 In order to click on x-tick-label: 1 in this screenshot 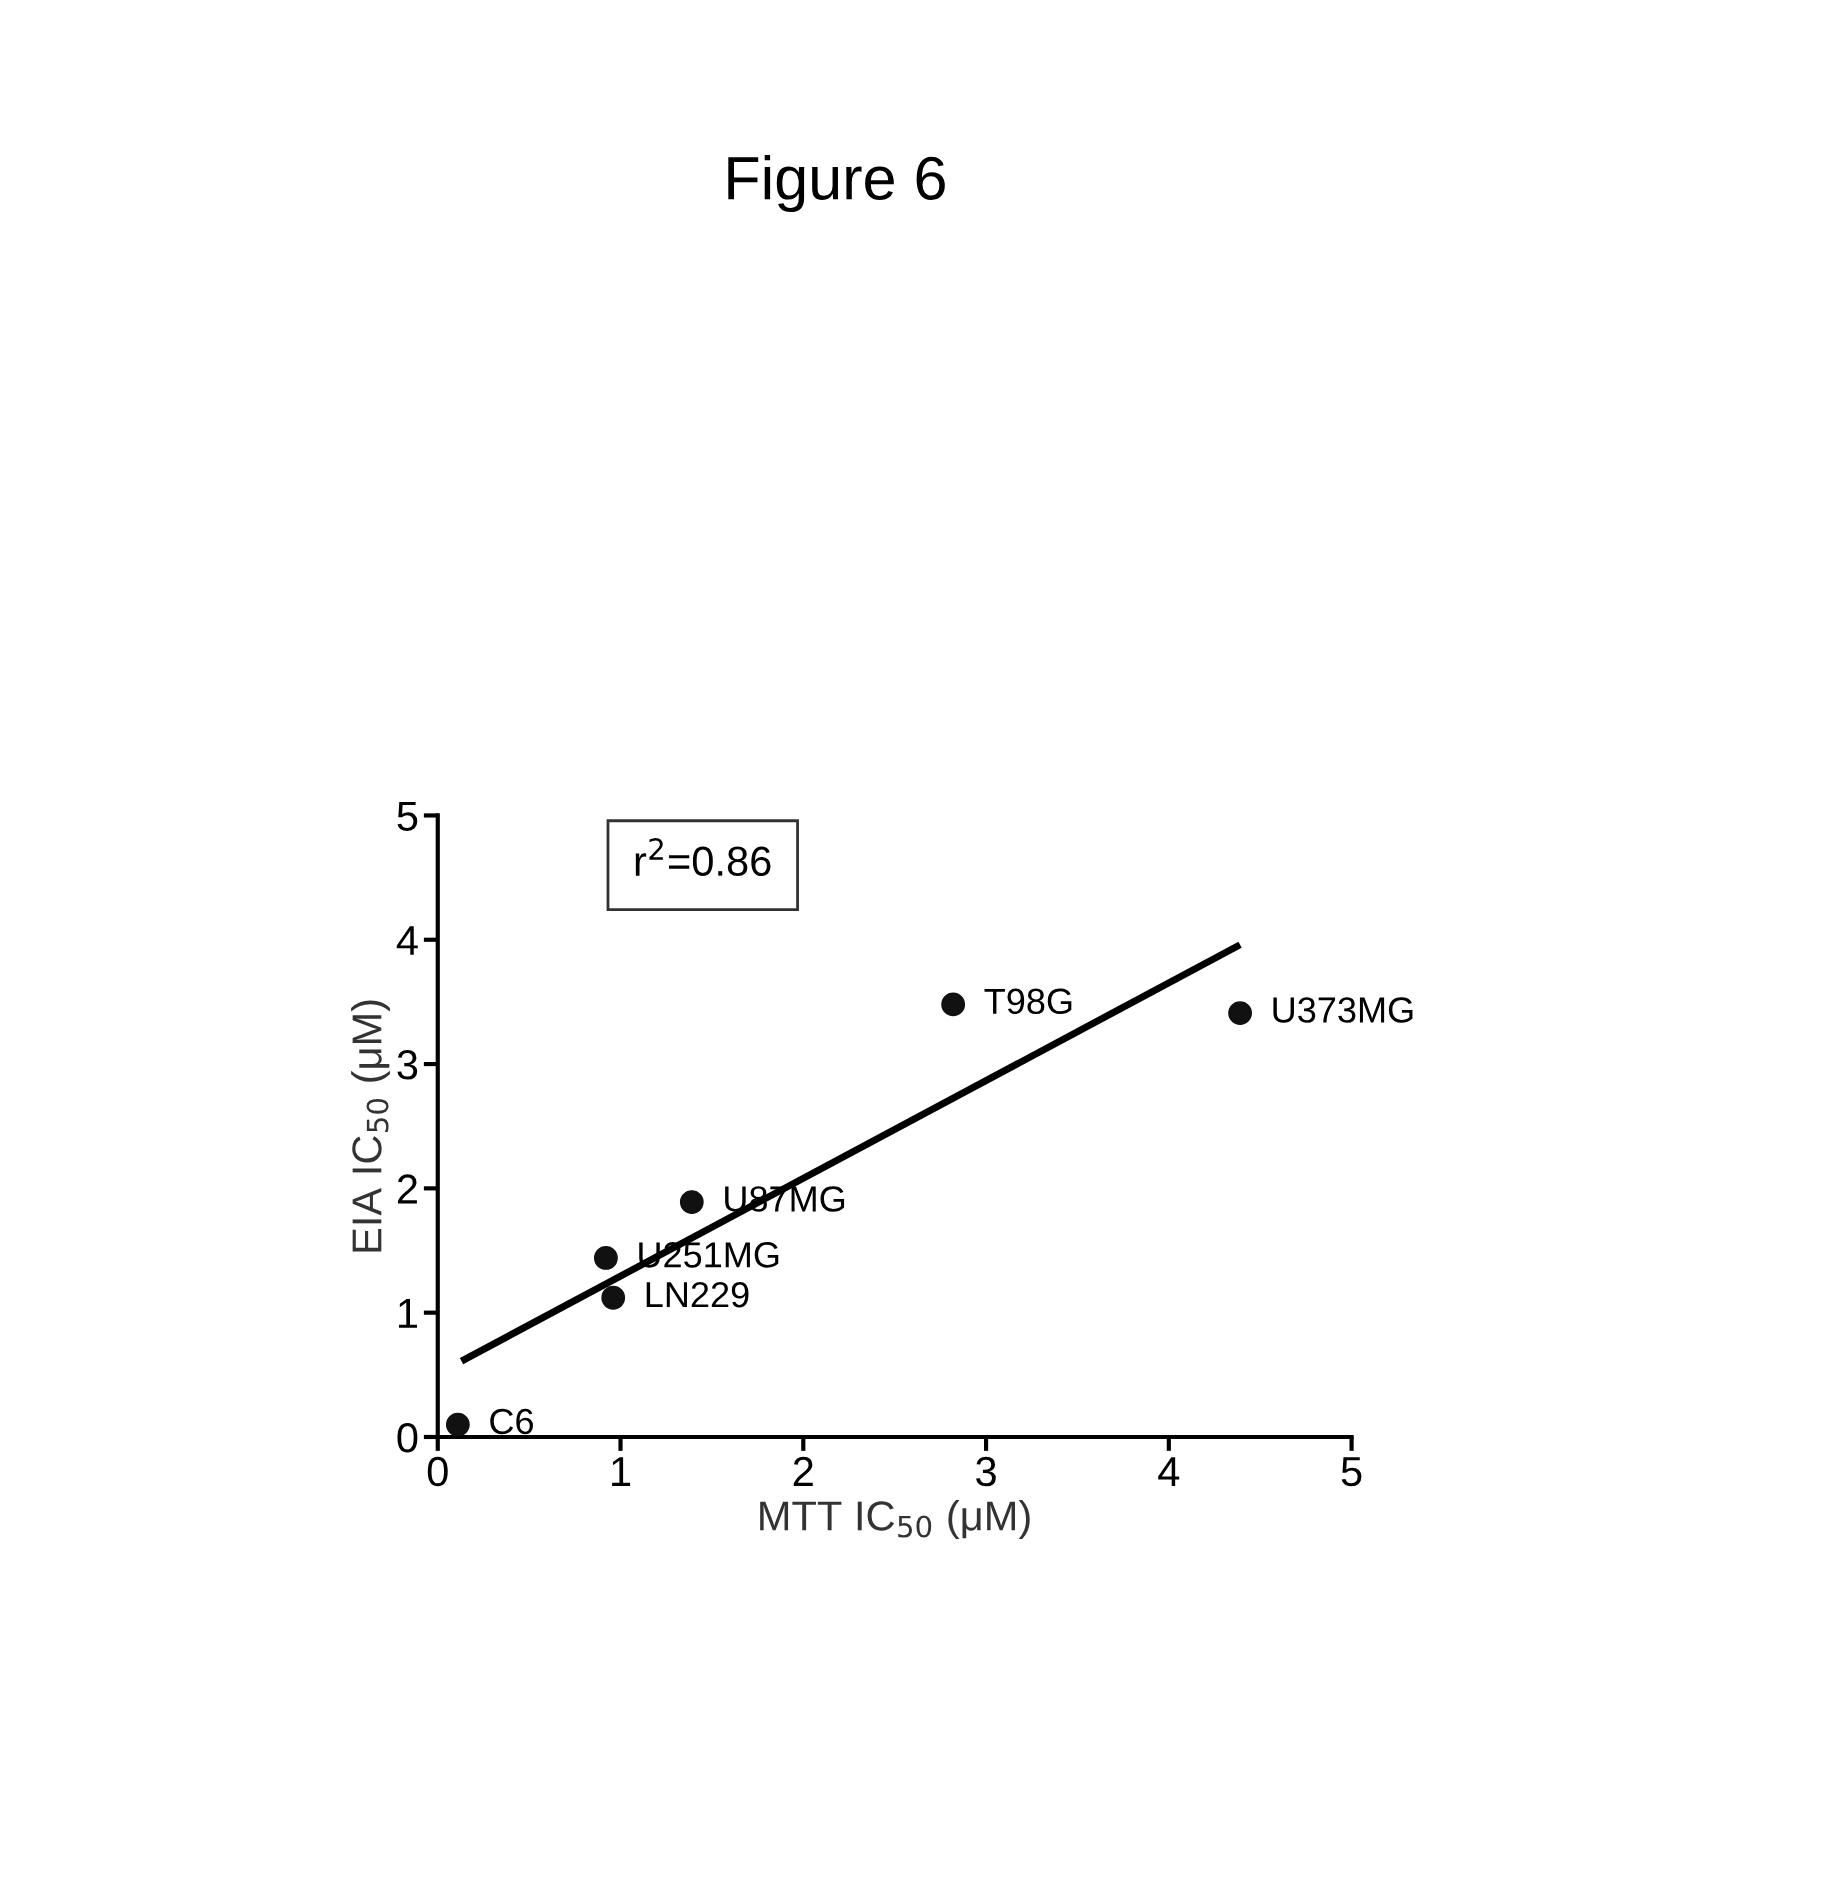, I will do `click(621, 1471)`.